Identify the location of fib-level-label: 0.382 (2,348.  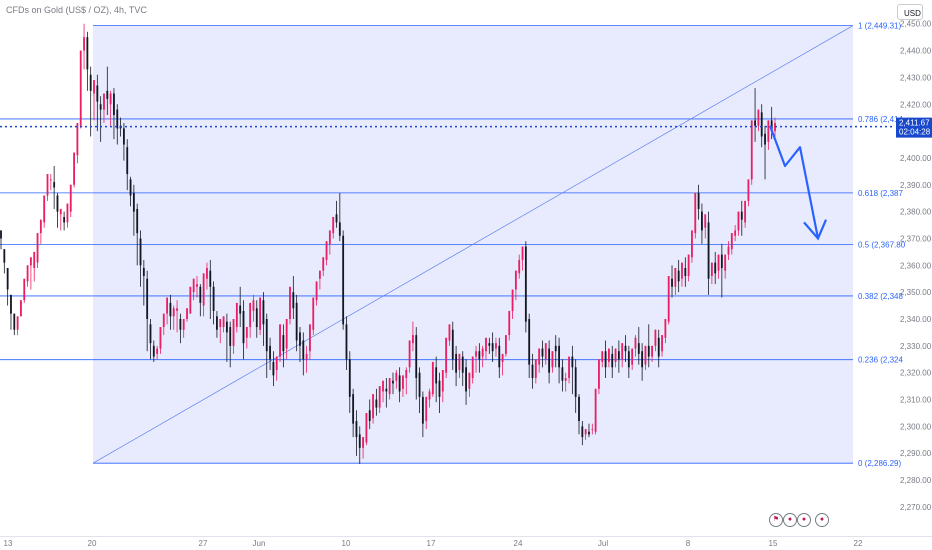
(880, 296).